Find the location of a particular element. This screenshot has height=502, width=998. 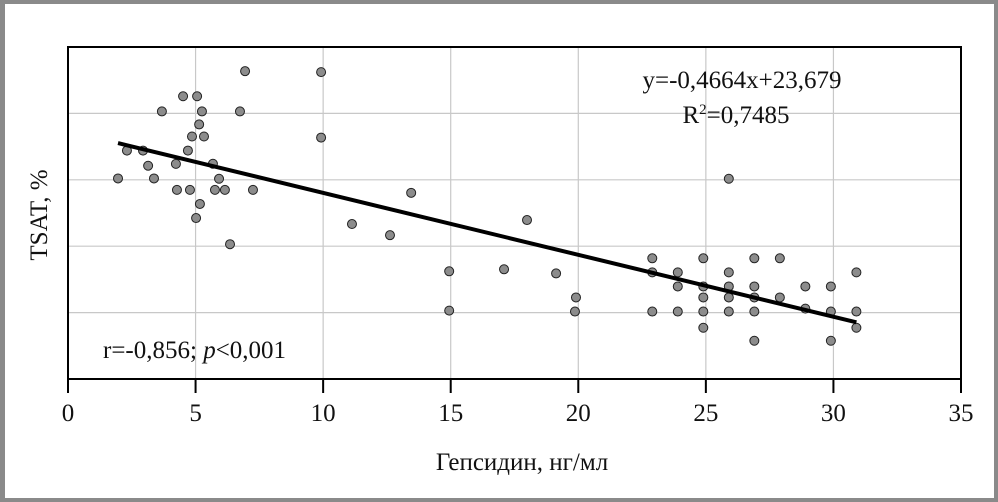

x-tick-label: 0 is located at coordinates (68, 413).